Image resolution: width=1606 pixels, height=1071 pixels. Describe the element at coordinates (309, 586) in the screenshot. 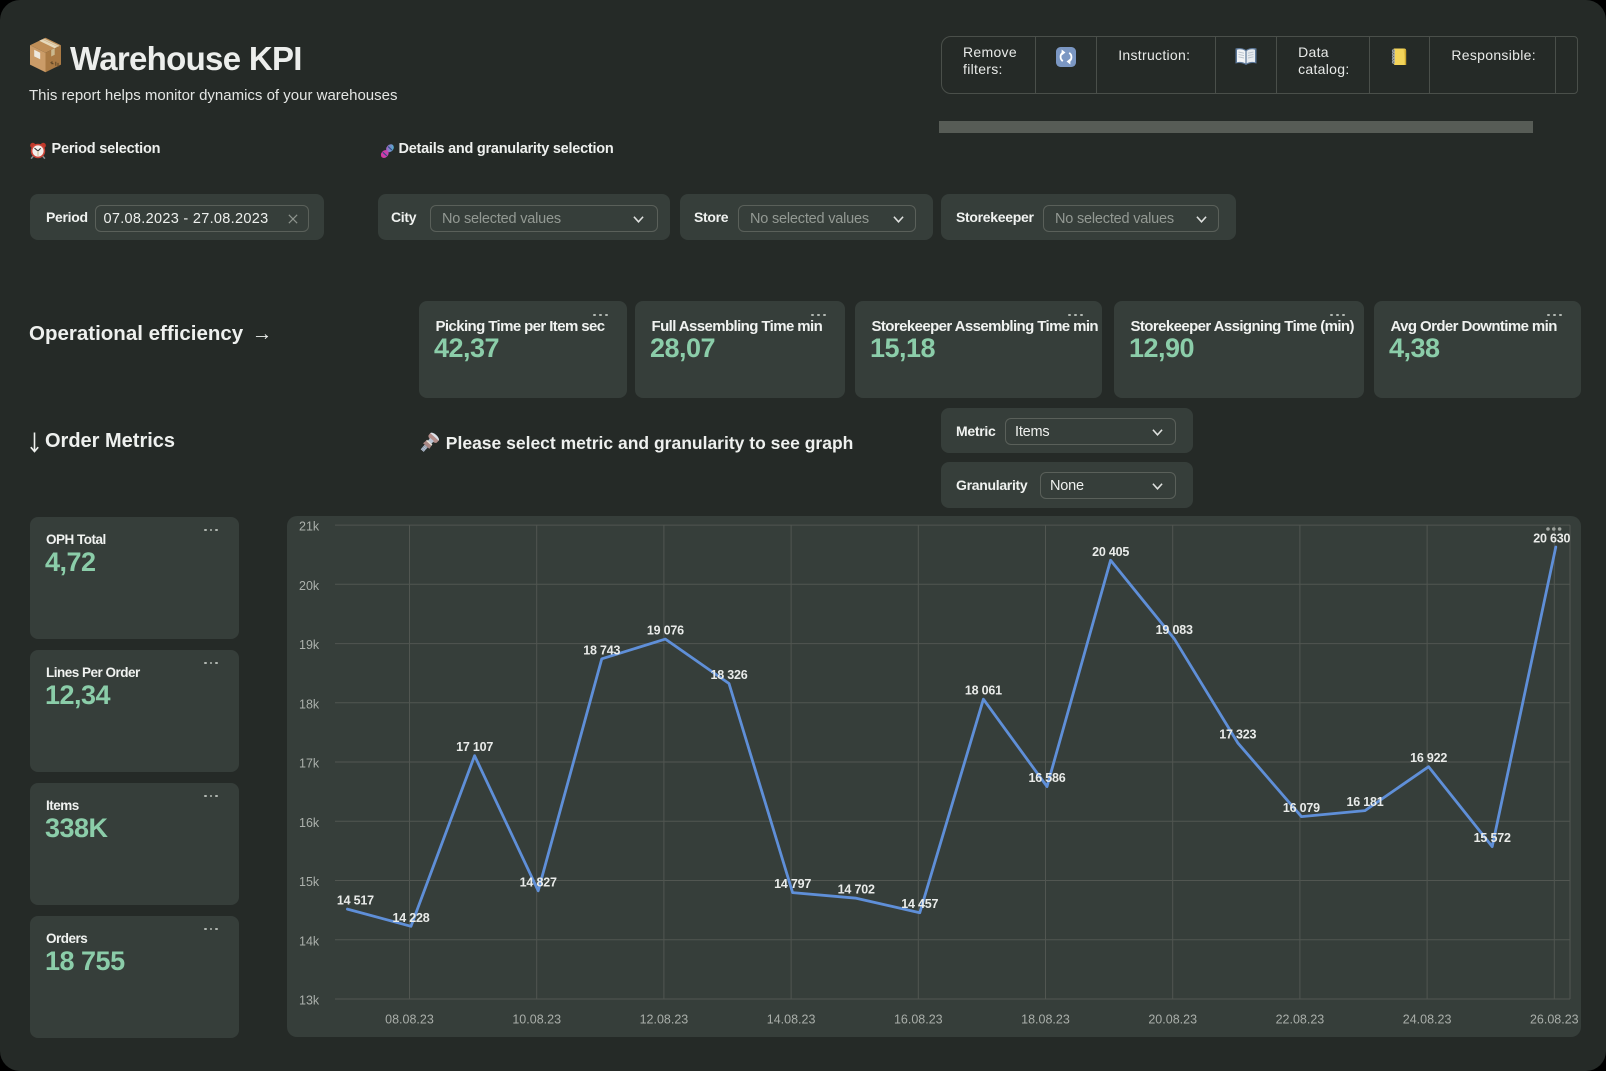

I see `svg-text: 20k` at that location.